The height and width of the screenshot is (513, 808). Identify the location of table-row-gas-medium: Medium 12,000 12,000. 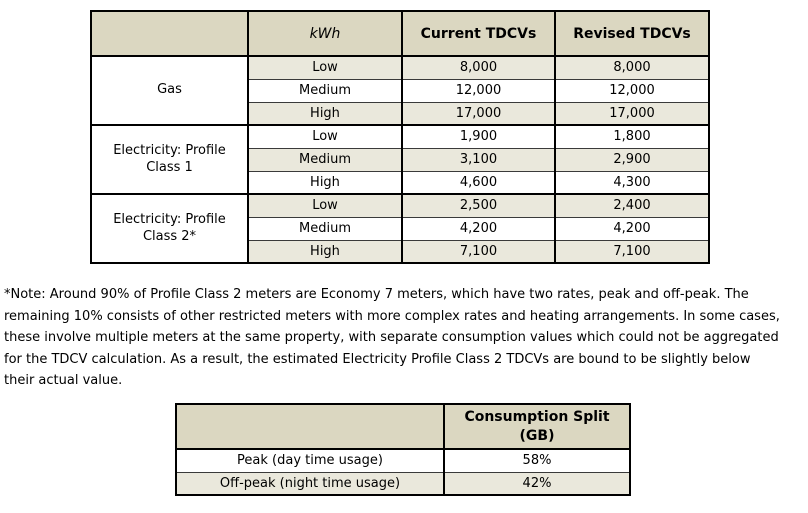
(400, 90).